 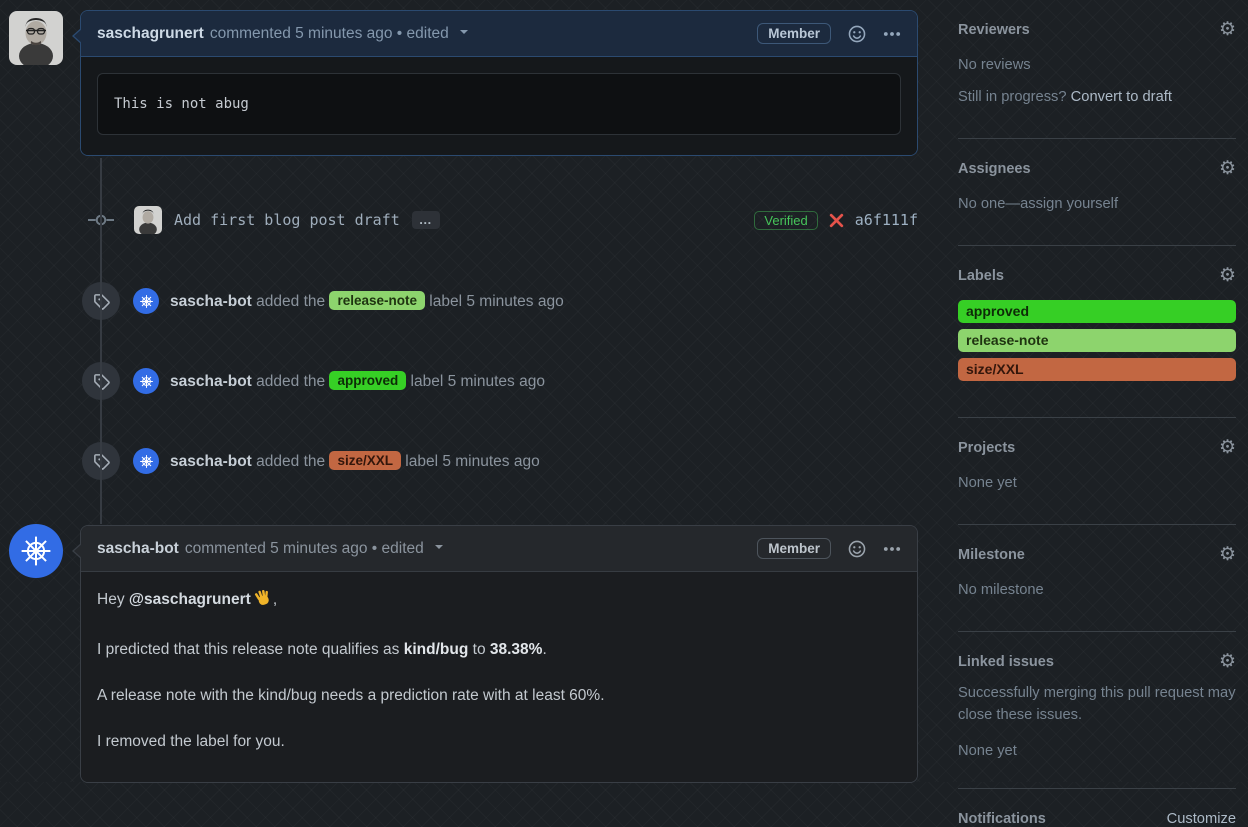 I want to click on notifications-title: Notifications, so click(x=1002, y=819).